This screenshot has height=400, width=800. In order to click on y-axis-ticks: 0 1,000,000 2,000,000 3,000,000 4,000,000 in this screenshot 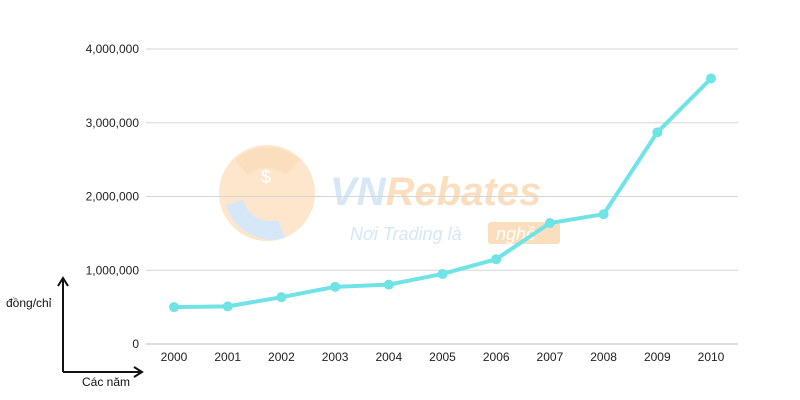, I will do `click(113, 196)`.